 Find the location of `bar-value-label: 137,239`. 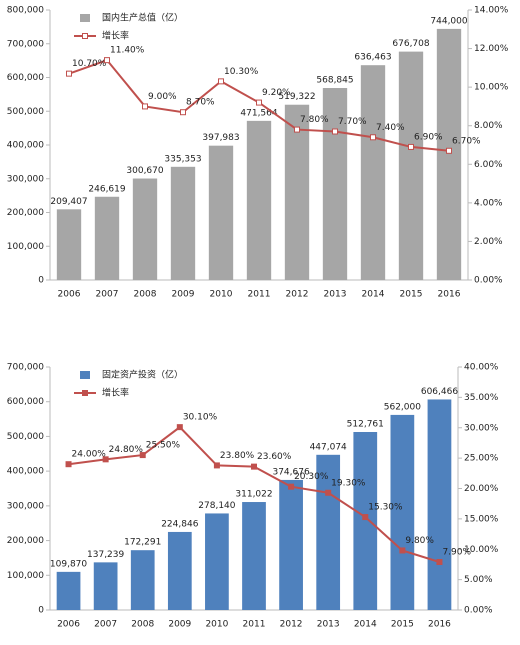

bar-value-label: 137,239 is located at coordinates (105, 555).